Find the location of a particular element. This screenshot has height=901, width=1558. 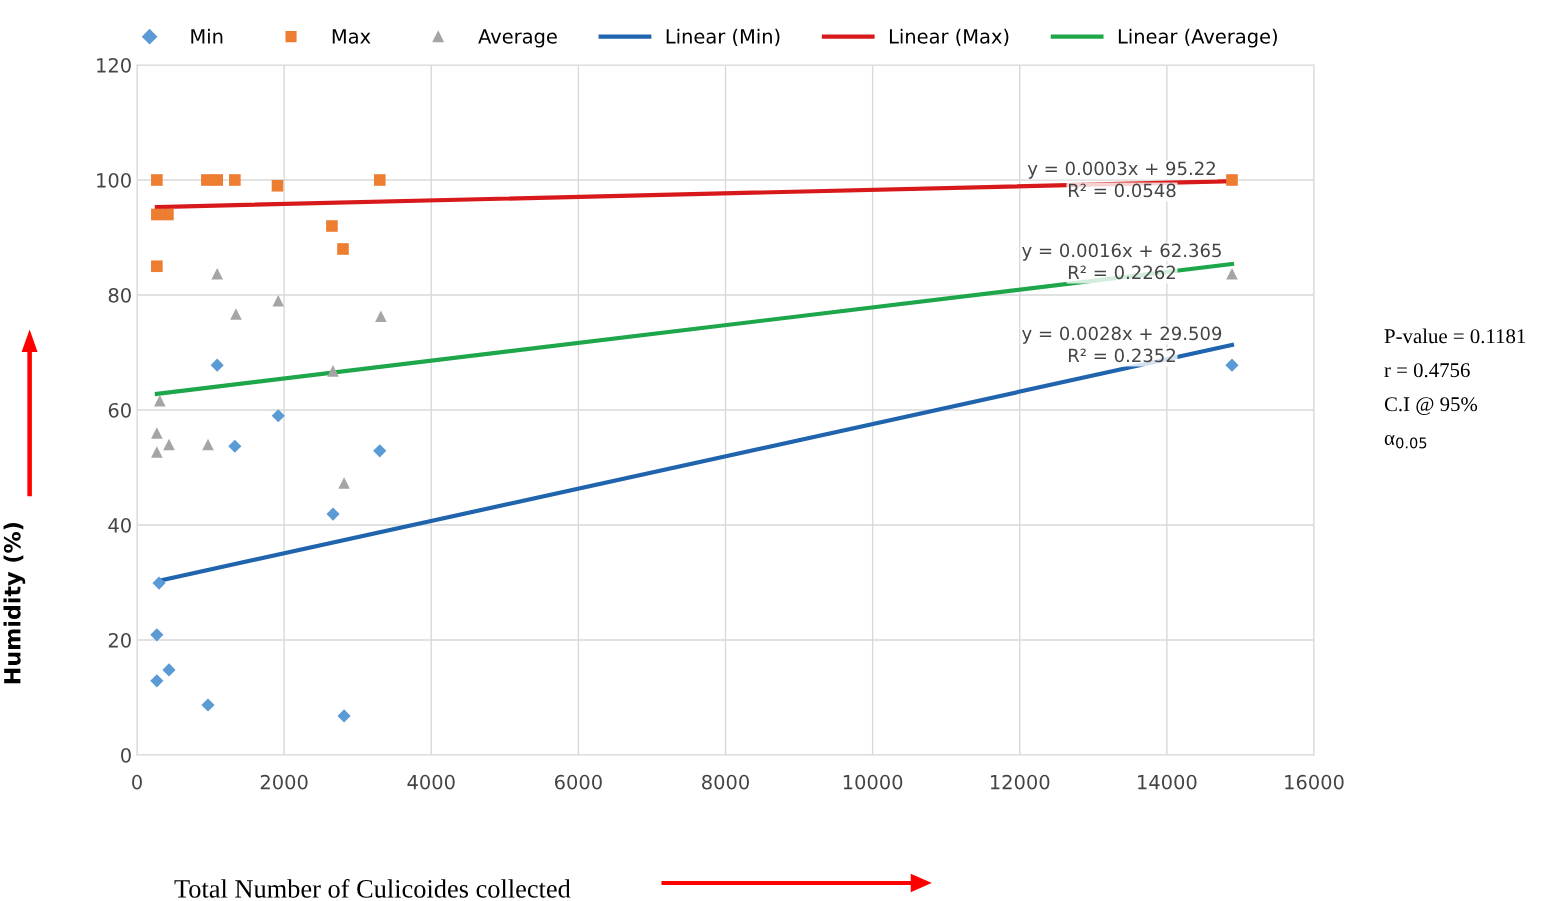

x-axis-title: Total Number of Culicoides collected is located at coordinates (372, 888).